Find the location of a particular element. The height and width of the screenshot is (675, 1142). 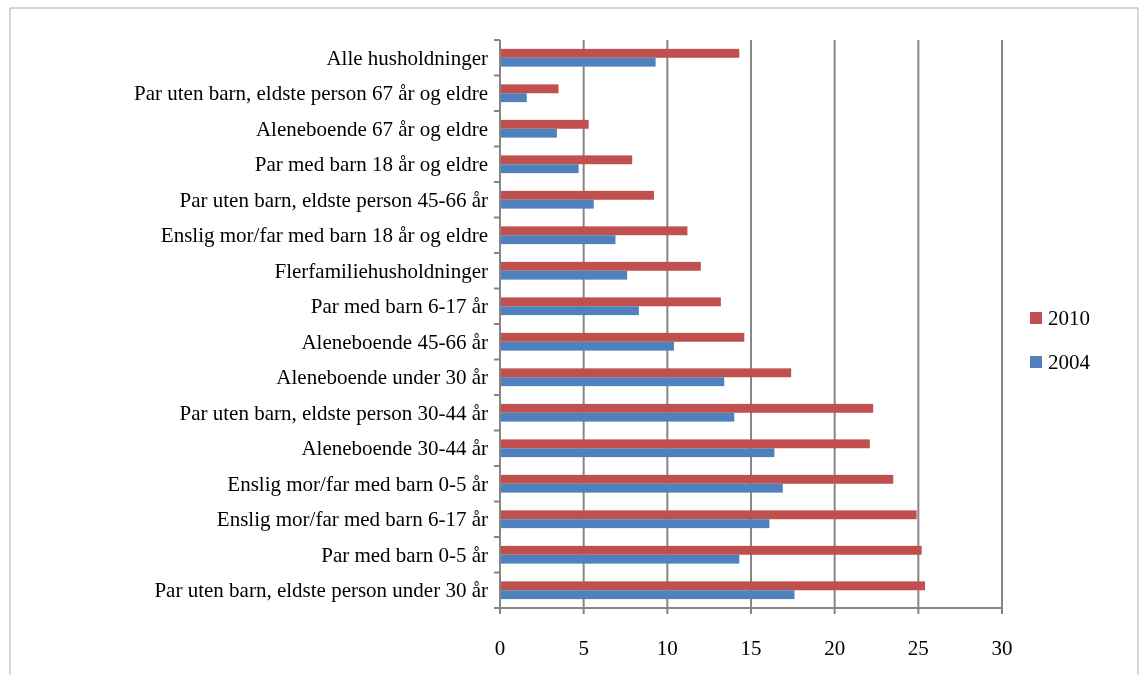

legend-label: 2004 is located at coordinates (1069, 362).